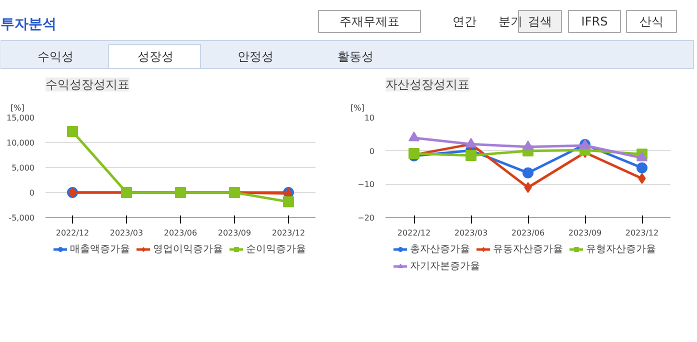 The height and width of the screenshot is (342, 697). I want to click on text: 산식, so click(652, 21).